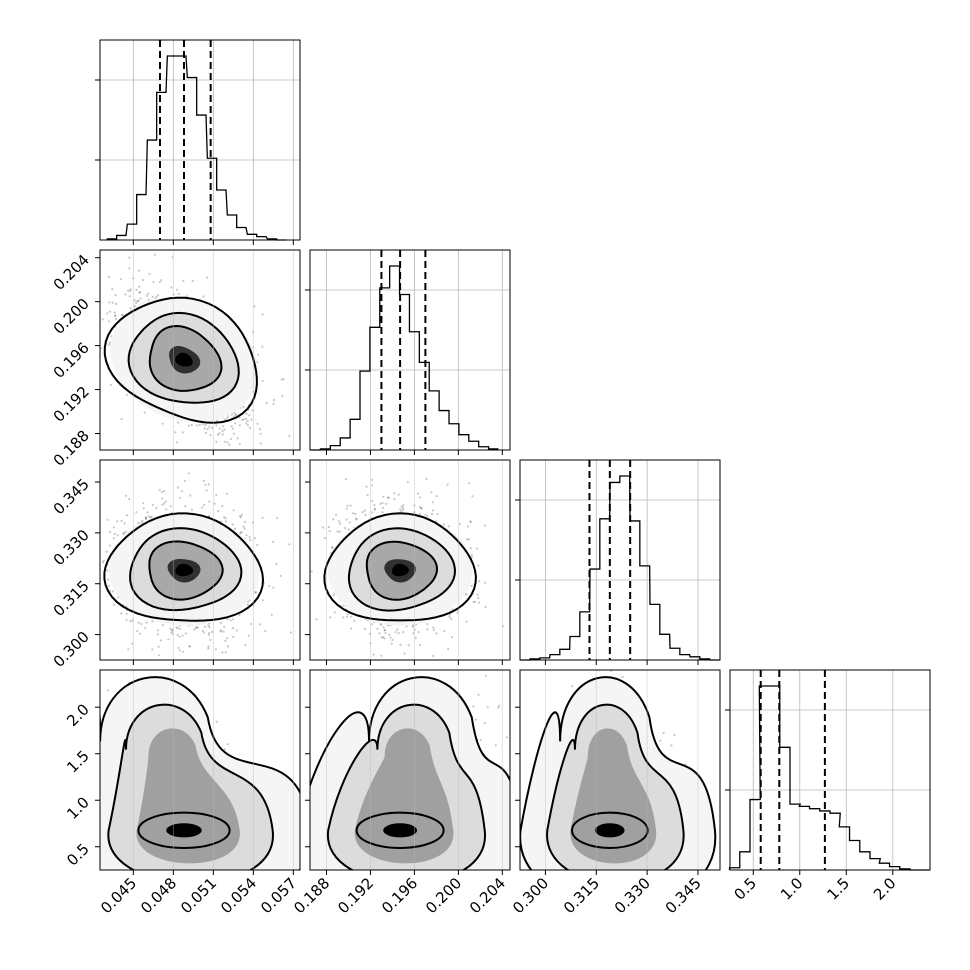 The height and width of the screenshot is (970, 970). Describe the element at coordinates (191, 352) in the screenshot. I see `joint-content` at that location.